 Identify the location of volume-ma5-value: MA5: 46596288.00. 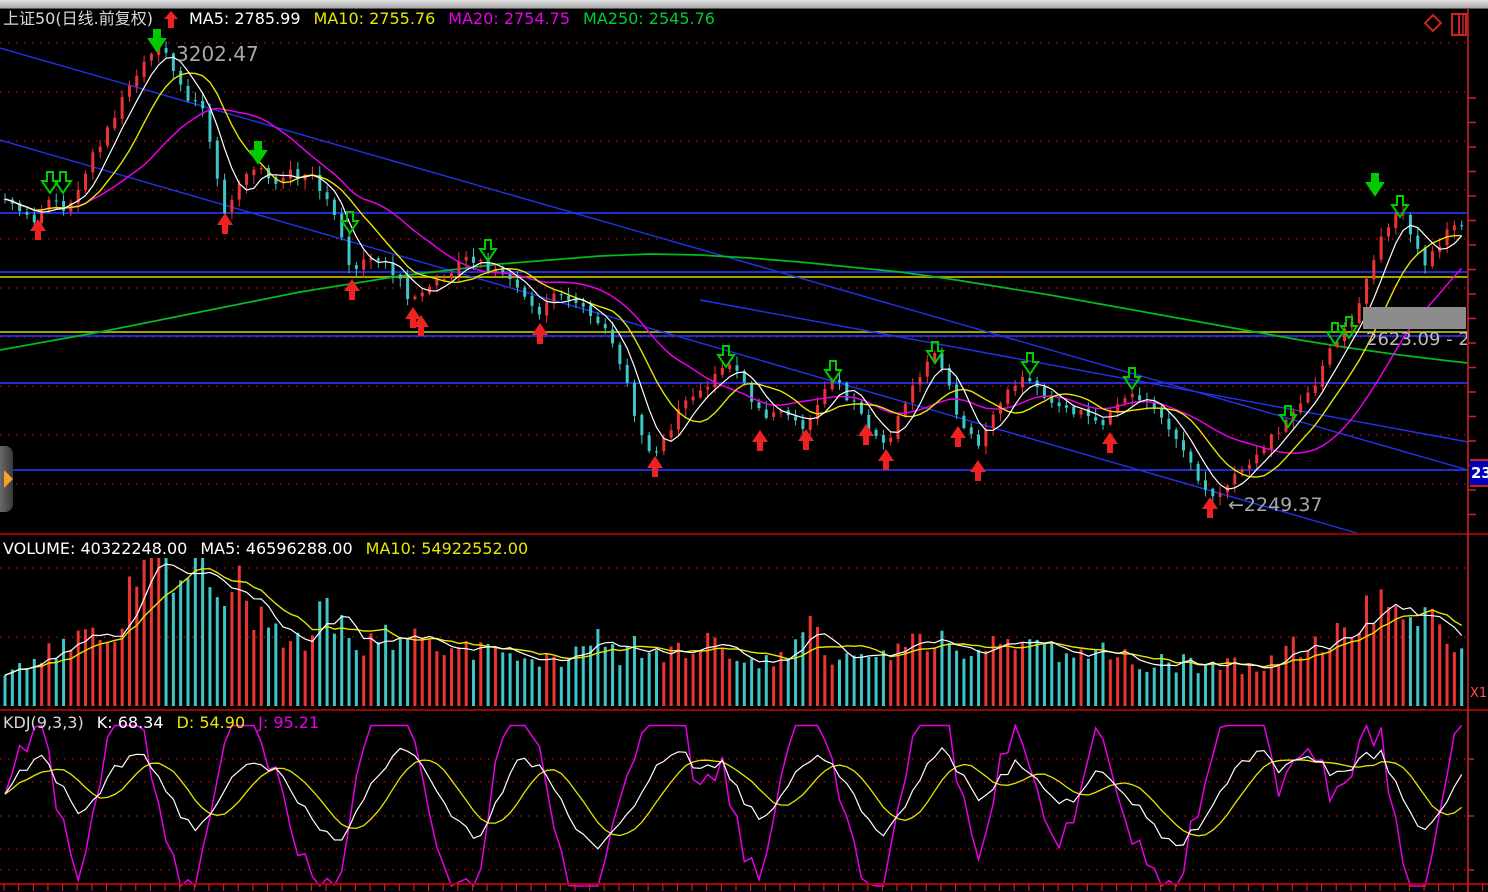
(276, 548).